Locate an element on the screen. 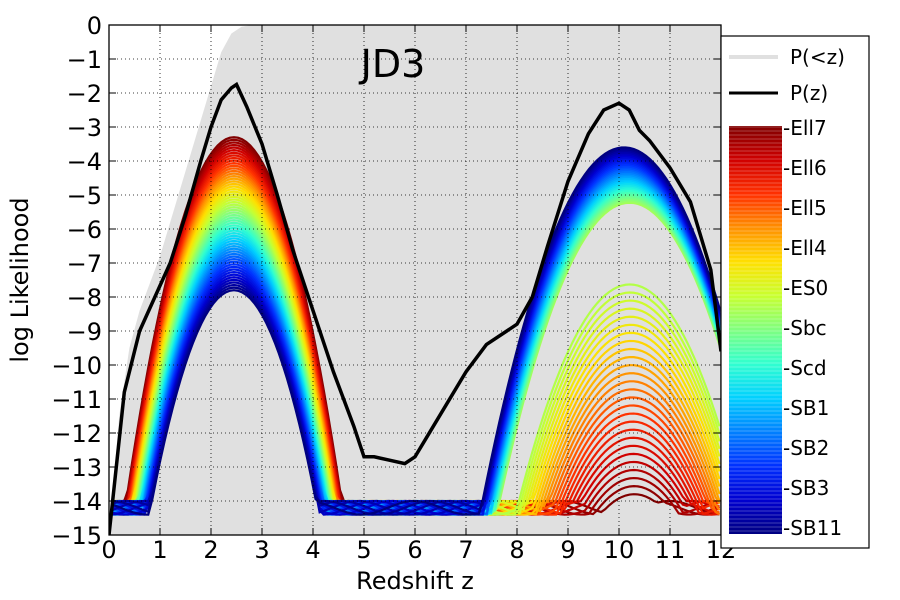 The height and width of the screenshot is (600, 900). x-axis-label: Redshift z is located at coordinates (415, 581).